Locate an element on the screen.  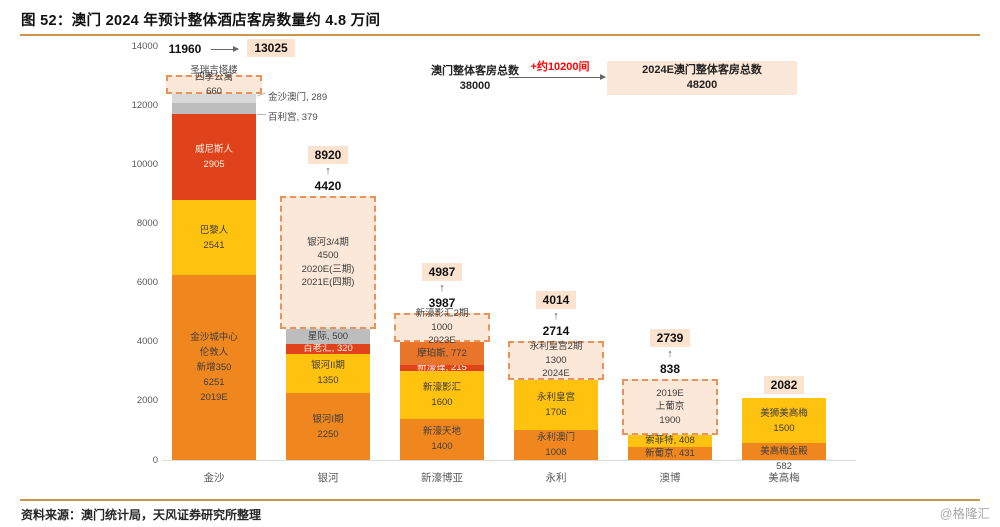
segment-label: 四季公寓 660 is located at coordinates (213, 84).